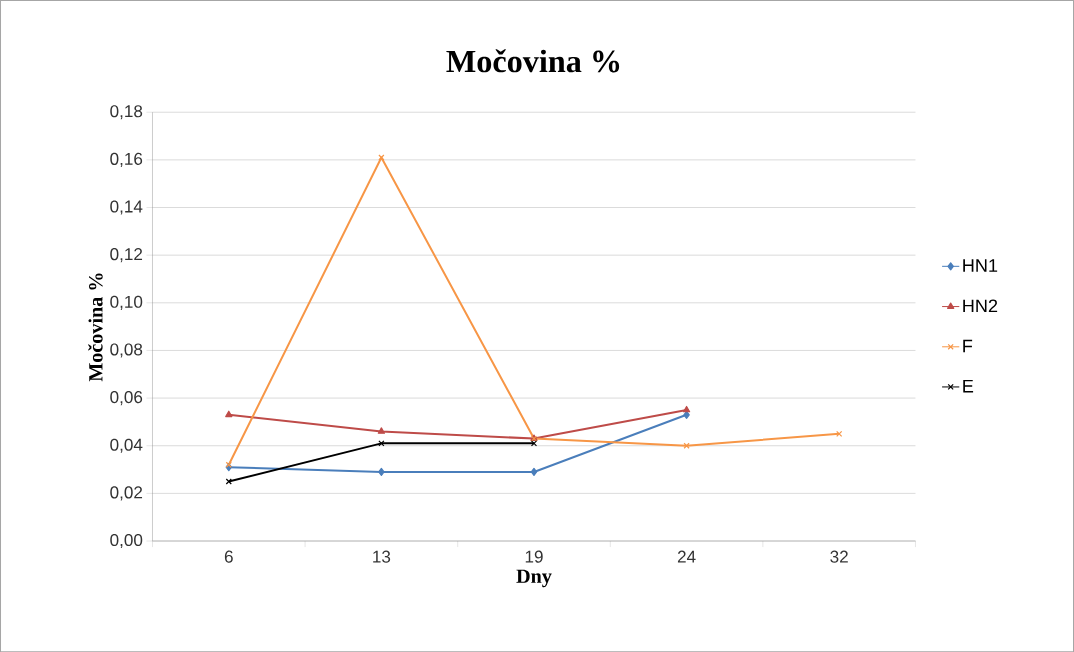  What do you see at coordinates (126, 540) in the screenshot?
I see `y-tick-label: 0,00` at bounding box center [126, 540].